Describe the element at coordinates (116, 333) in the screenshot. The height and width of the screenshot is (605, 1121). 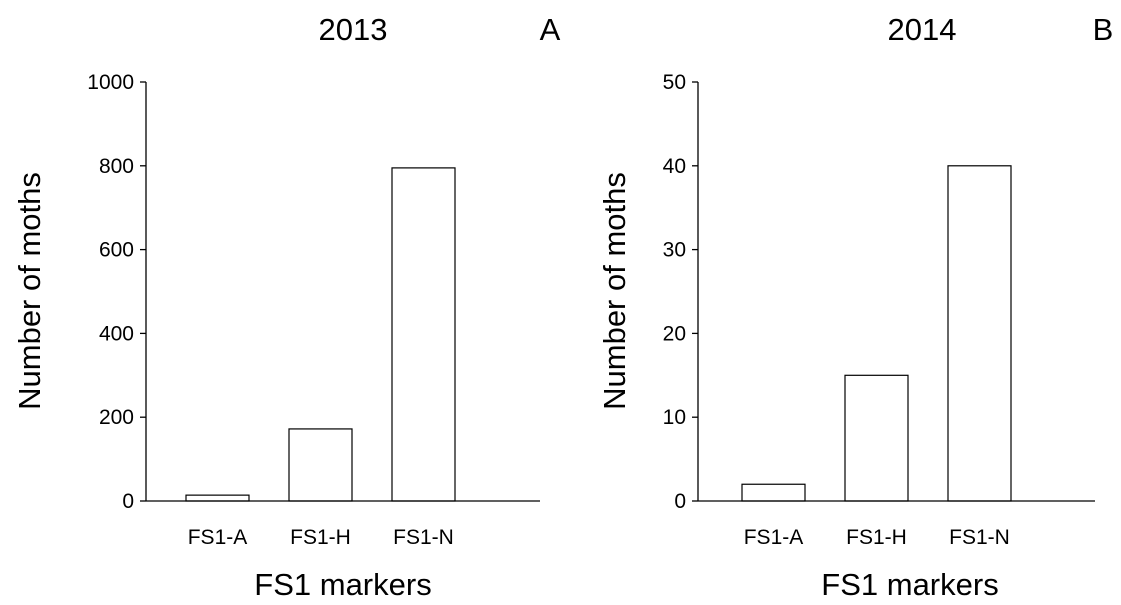
I see `y-tick-label: 400` at that location.